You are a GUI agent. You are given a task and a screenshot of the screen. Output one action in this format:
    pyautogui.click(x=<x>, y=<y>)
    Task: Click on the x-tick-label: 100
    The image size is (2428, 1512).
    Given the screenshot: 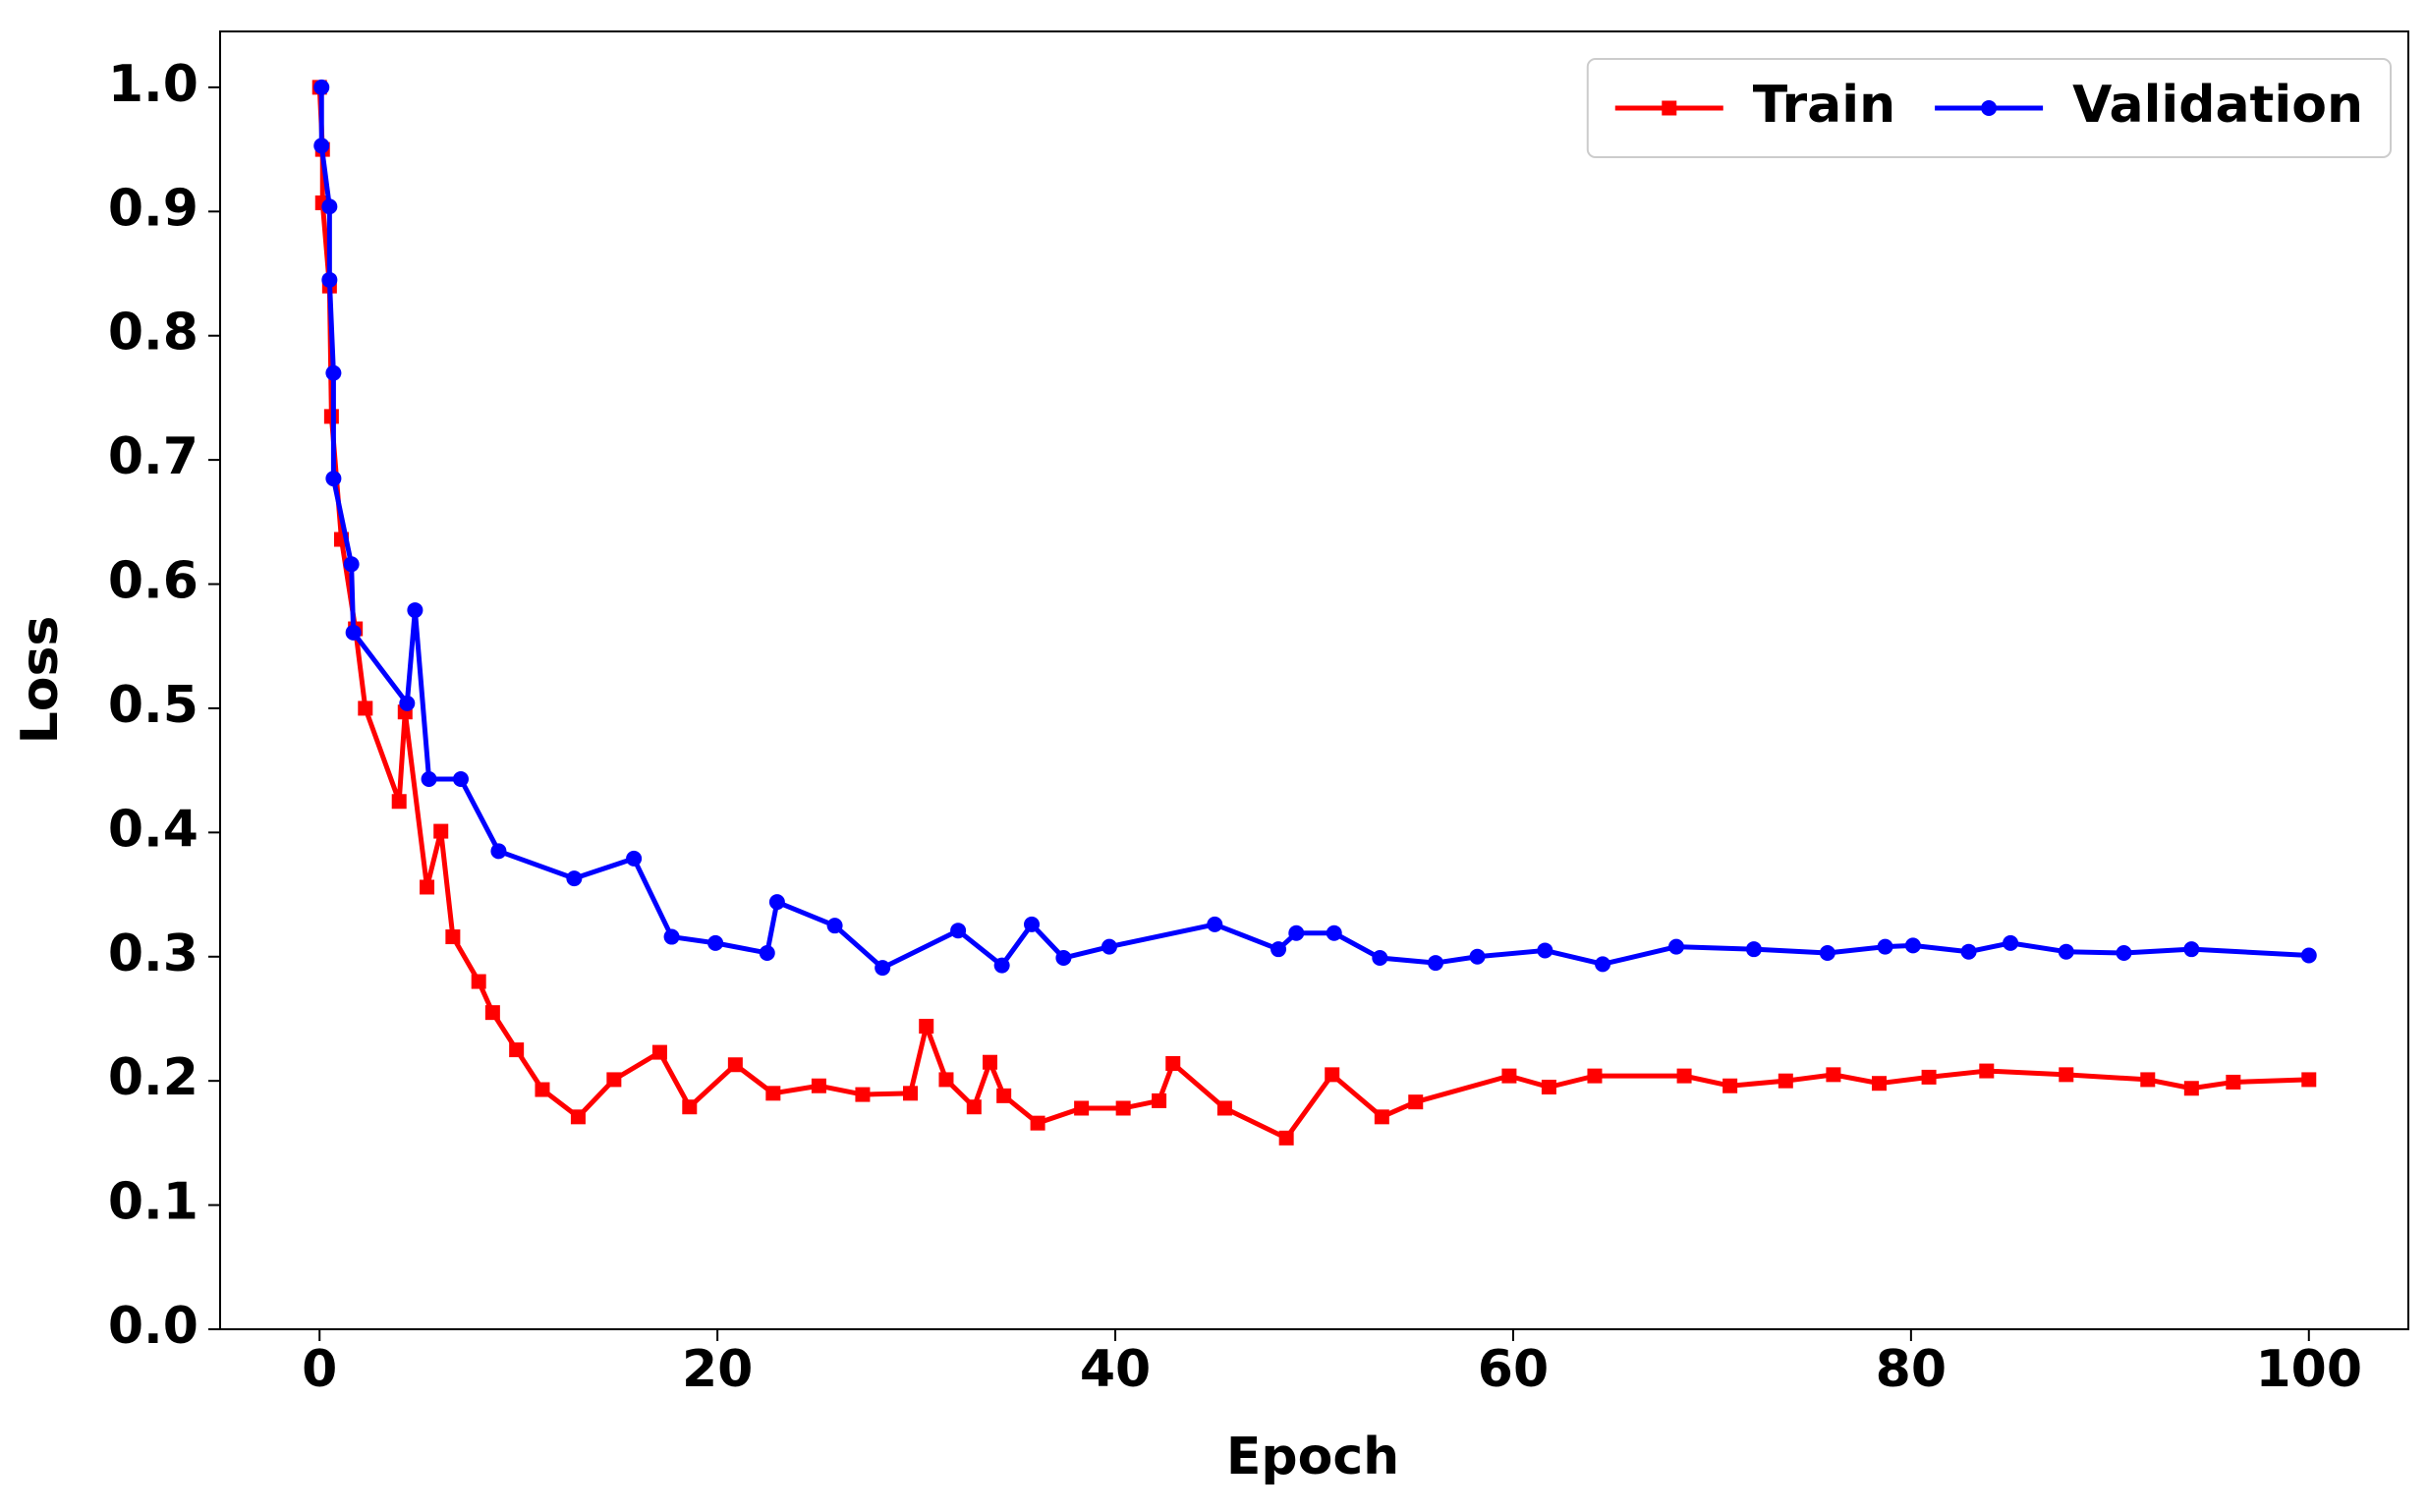 What is the action you would take?
    pyautogui.click(x=2308, y=1369)
    